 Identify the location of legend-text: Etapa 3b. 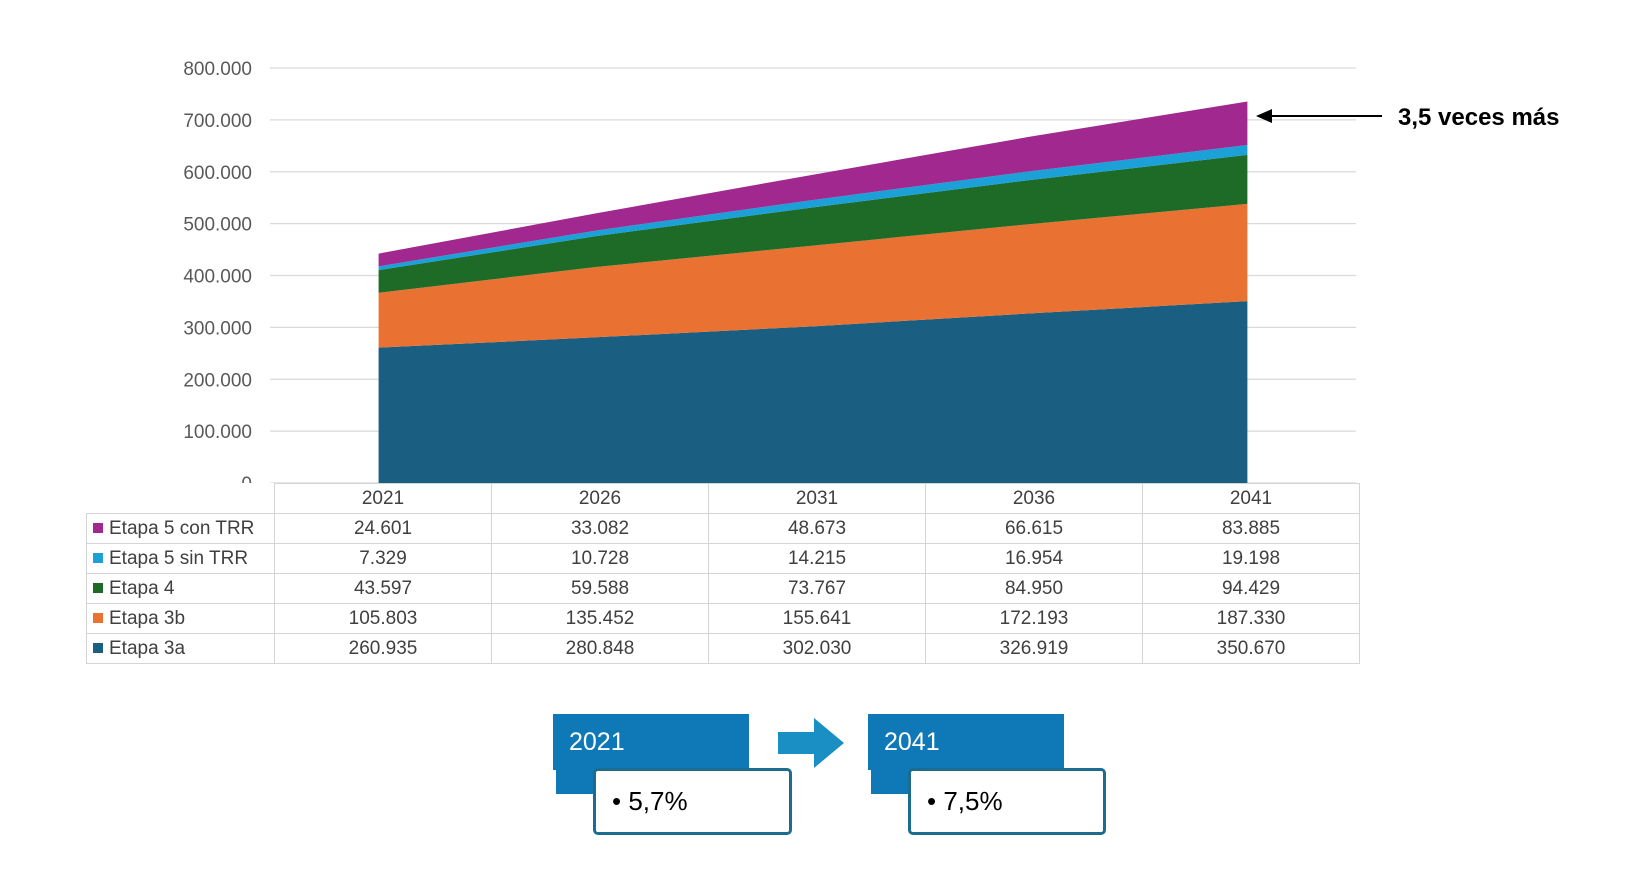
(147, 618).